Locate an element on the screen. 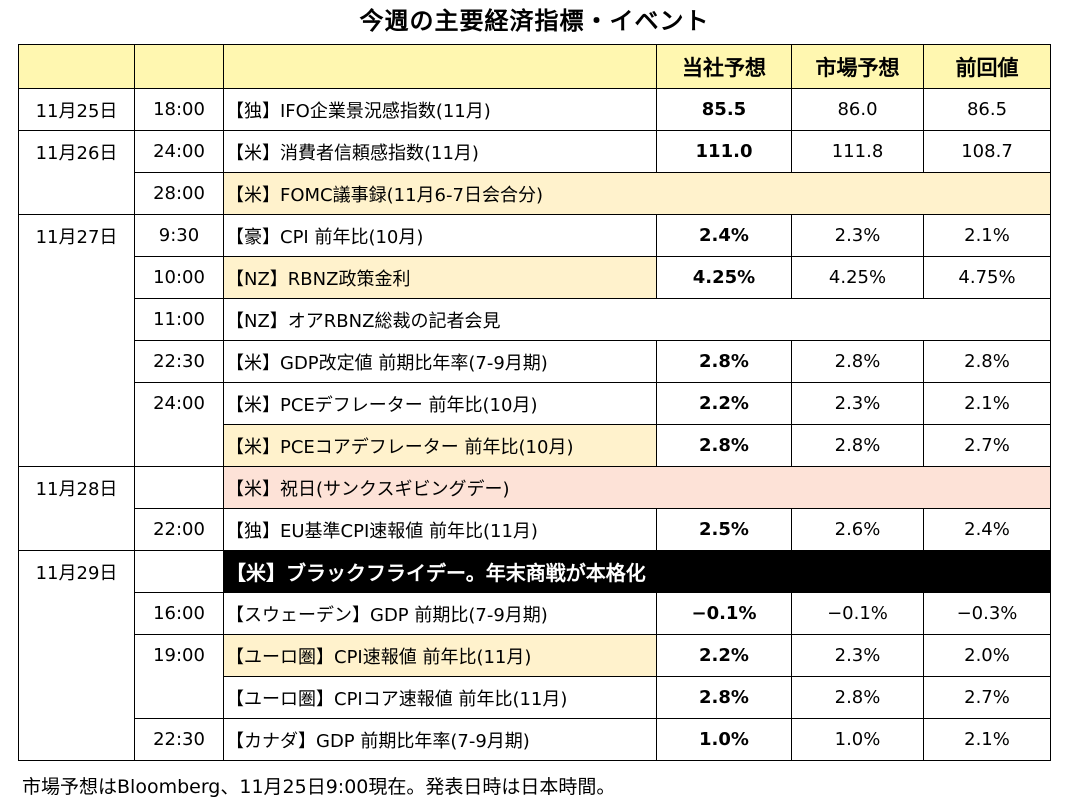  event-cell: 【米】祝日(サンクスギビングデー) is located at coordinates (637, 487).